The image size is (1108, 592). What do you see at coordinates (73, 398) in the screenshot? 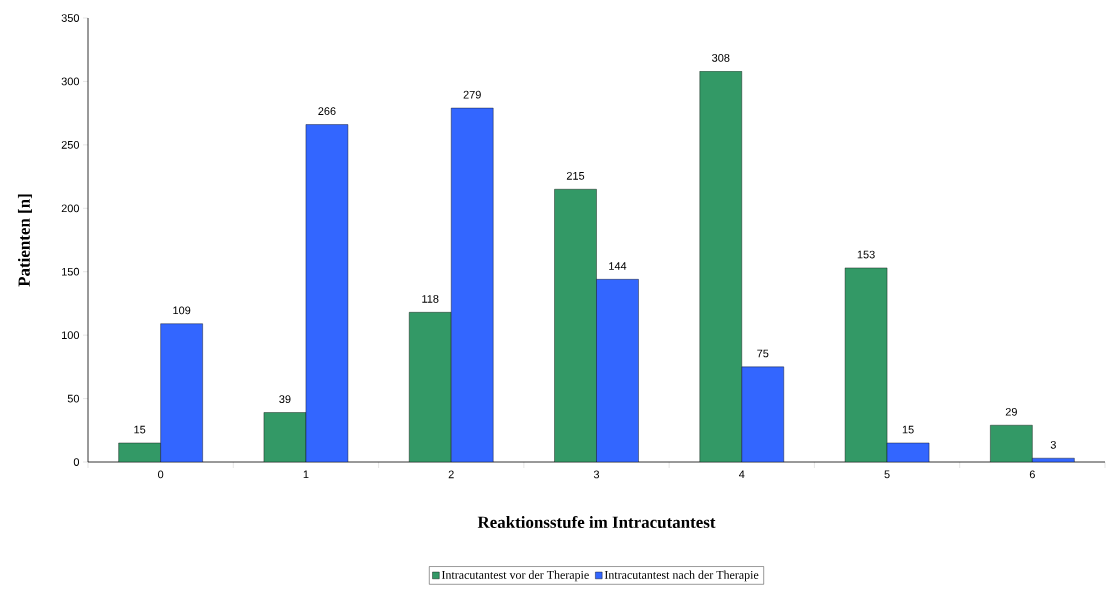
I see `y-tick-label: 50` at bounding box center [73, 398].